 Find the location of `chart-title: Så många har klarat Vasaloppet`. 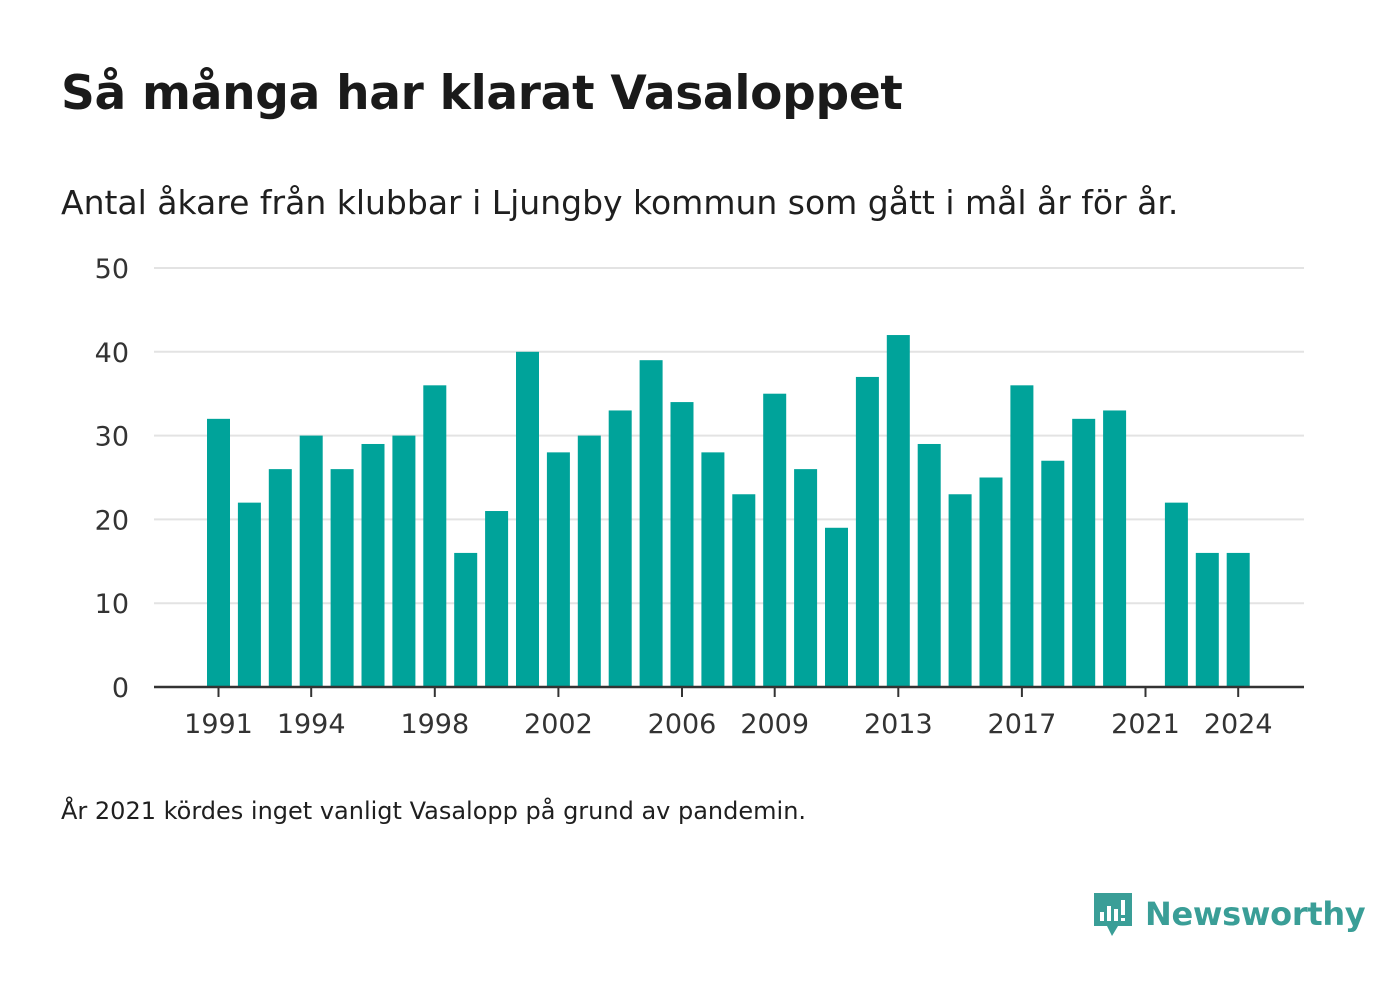

chart-title: Så många har klarat Vasaloppet is located at coordinates (482, 93).